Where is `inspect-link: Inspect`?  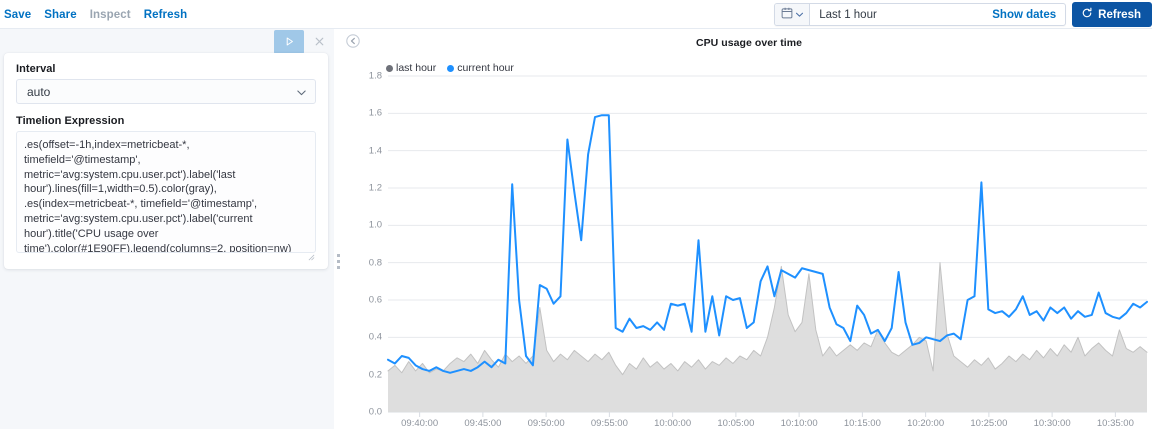
inspect-link: Inspect is located at coordinates (110, 14).